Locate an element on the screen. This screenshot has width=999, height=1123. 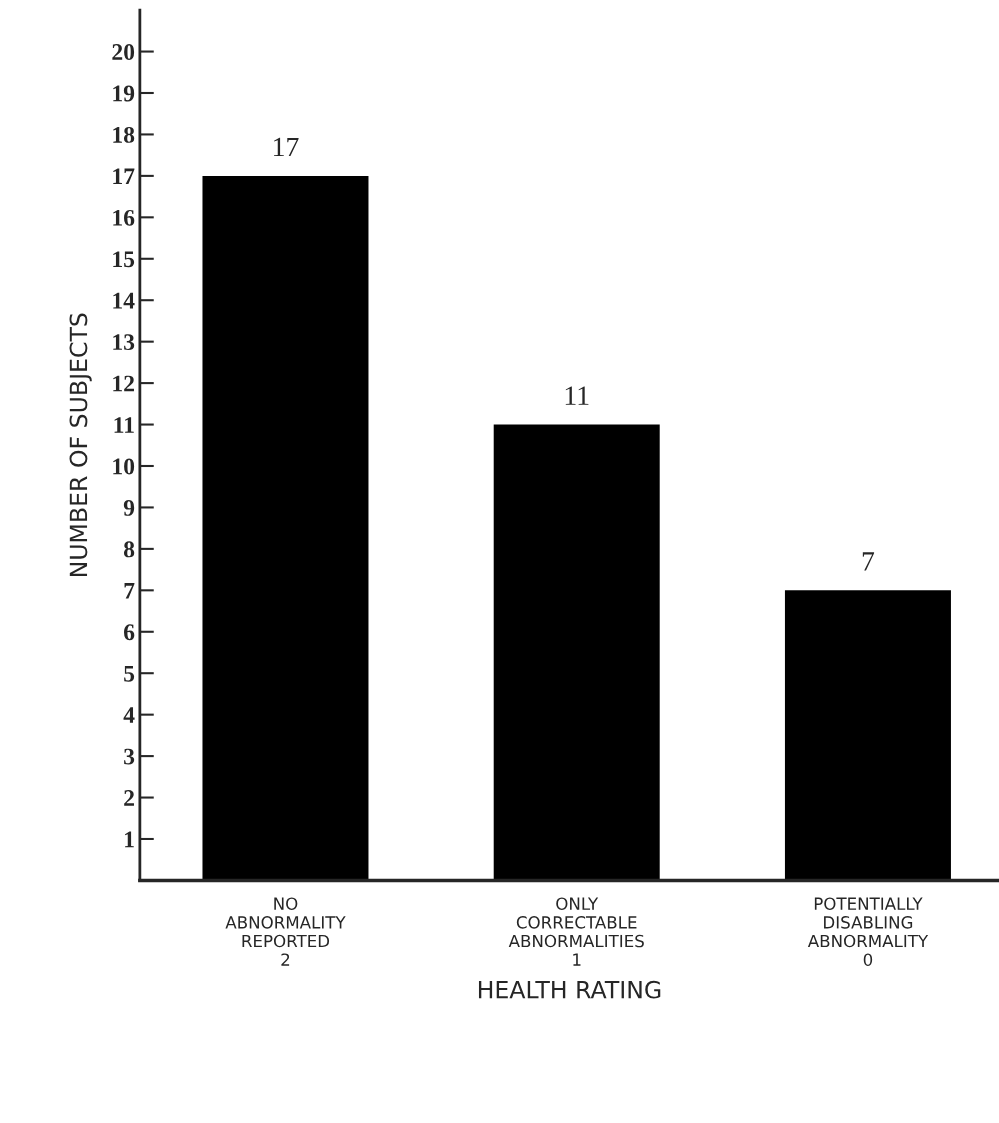
y-tick-label: 2 is located at coordinates (129, 798).